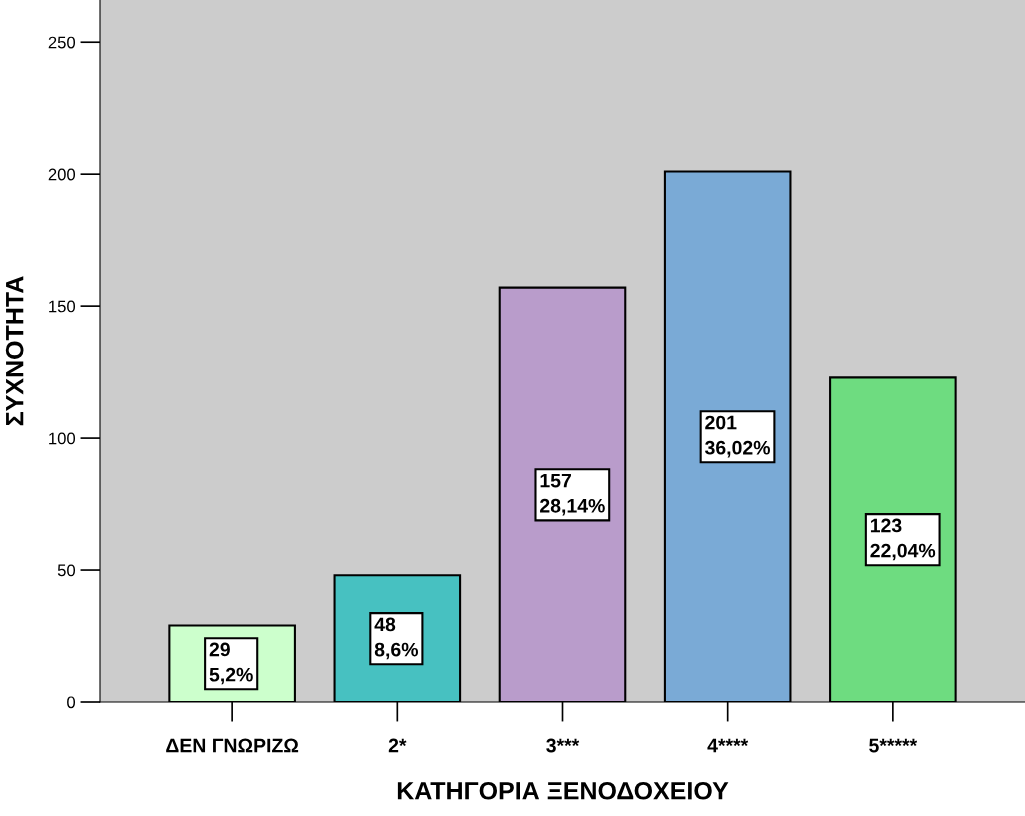  What do you see at coordinates (62, 306) in the screenshot?
I see `y-tick-label: 150` at bounding box center [62, 306].